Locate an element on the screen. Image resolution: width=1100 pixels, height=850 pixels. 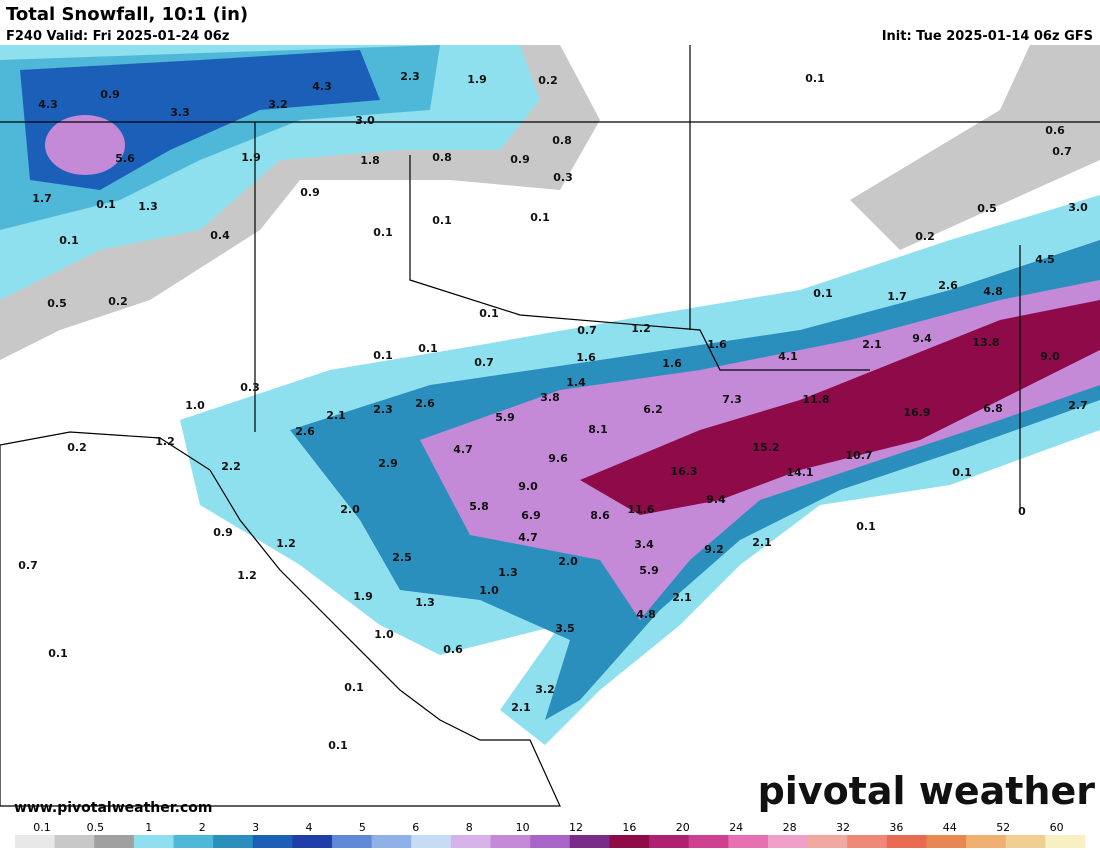
header-bar is located at coordinates (550, 22).